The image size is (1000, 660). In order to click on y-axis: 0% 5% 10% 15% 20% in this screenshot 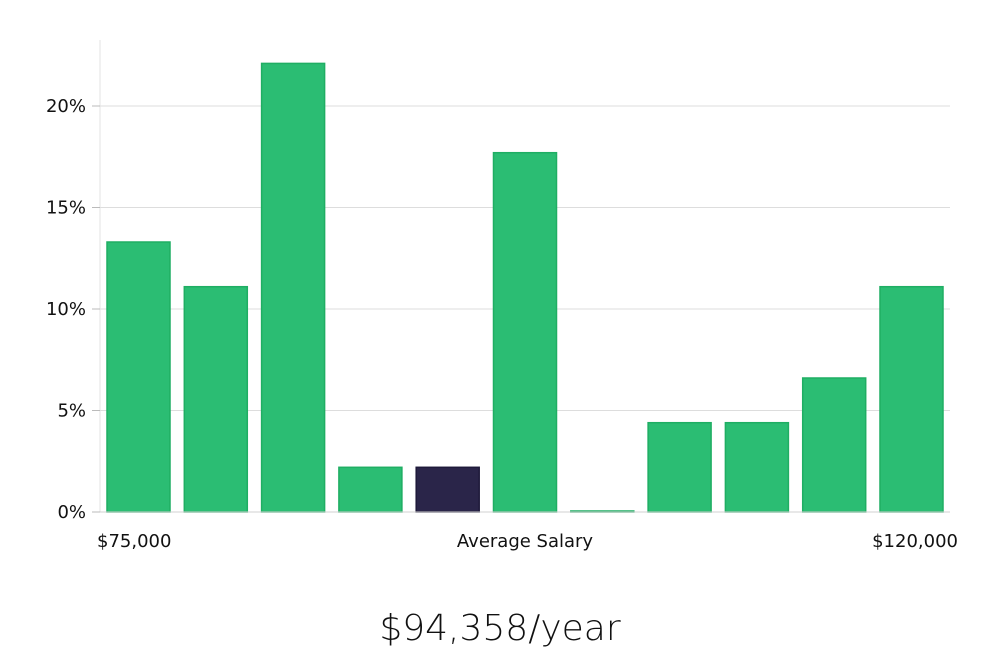, I will do `click(73, 309)`.